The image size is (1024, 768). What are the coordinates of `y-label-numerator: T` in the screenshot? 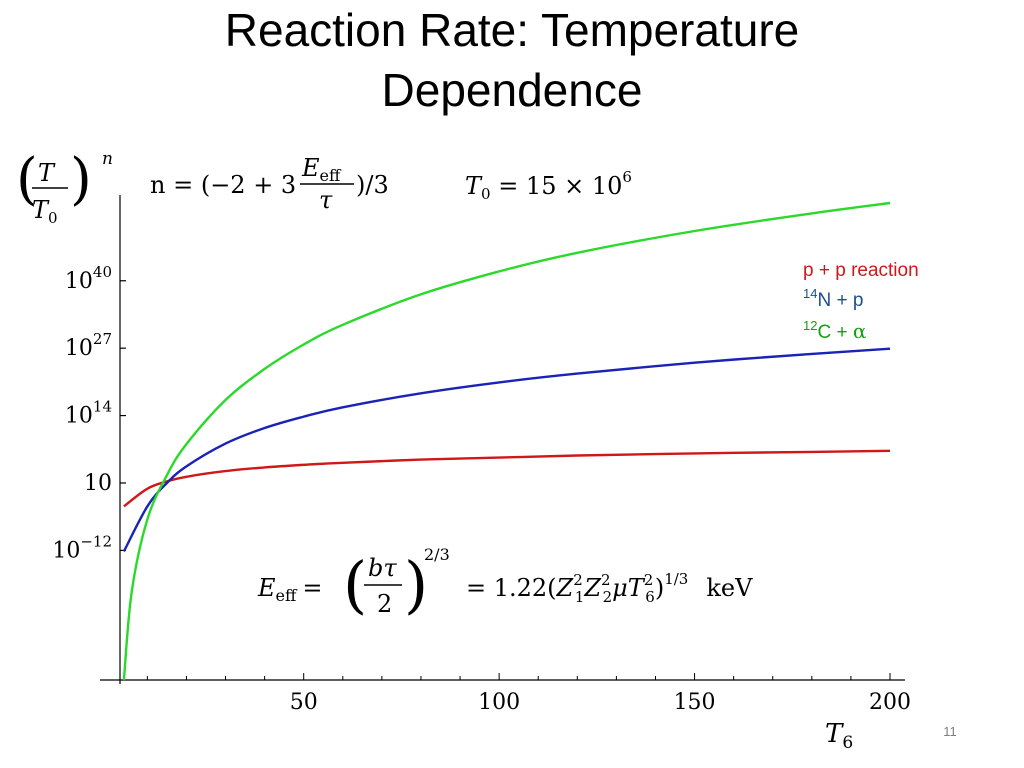 It's located at (47, 173).